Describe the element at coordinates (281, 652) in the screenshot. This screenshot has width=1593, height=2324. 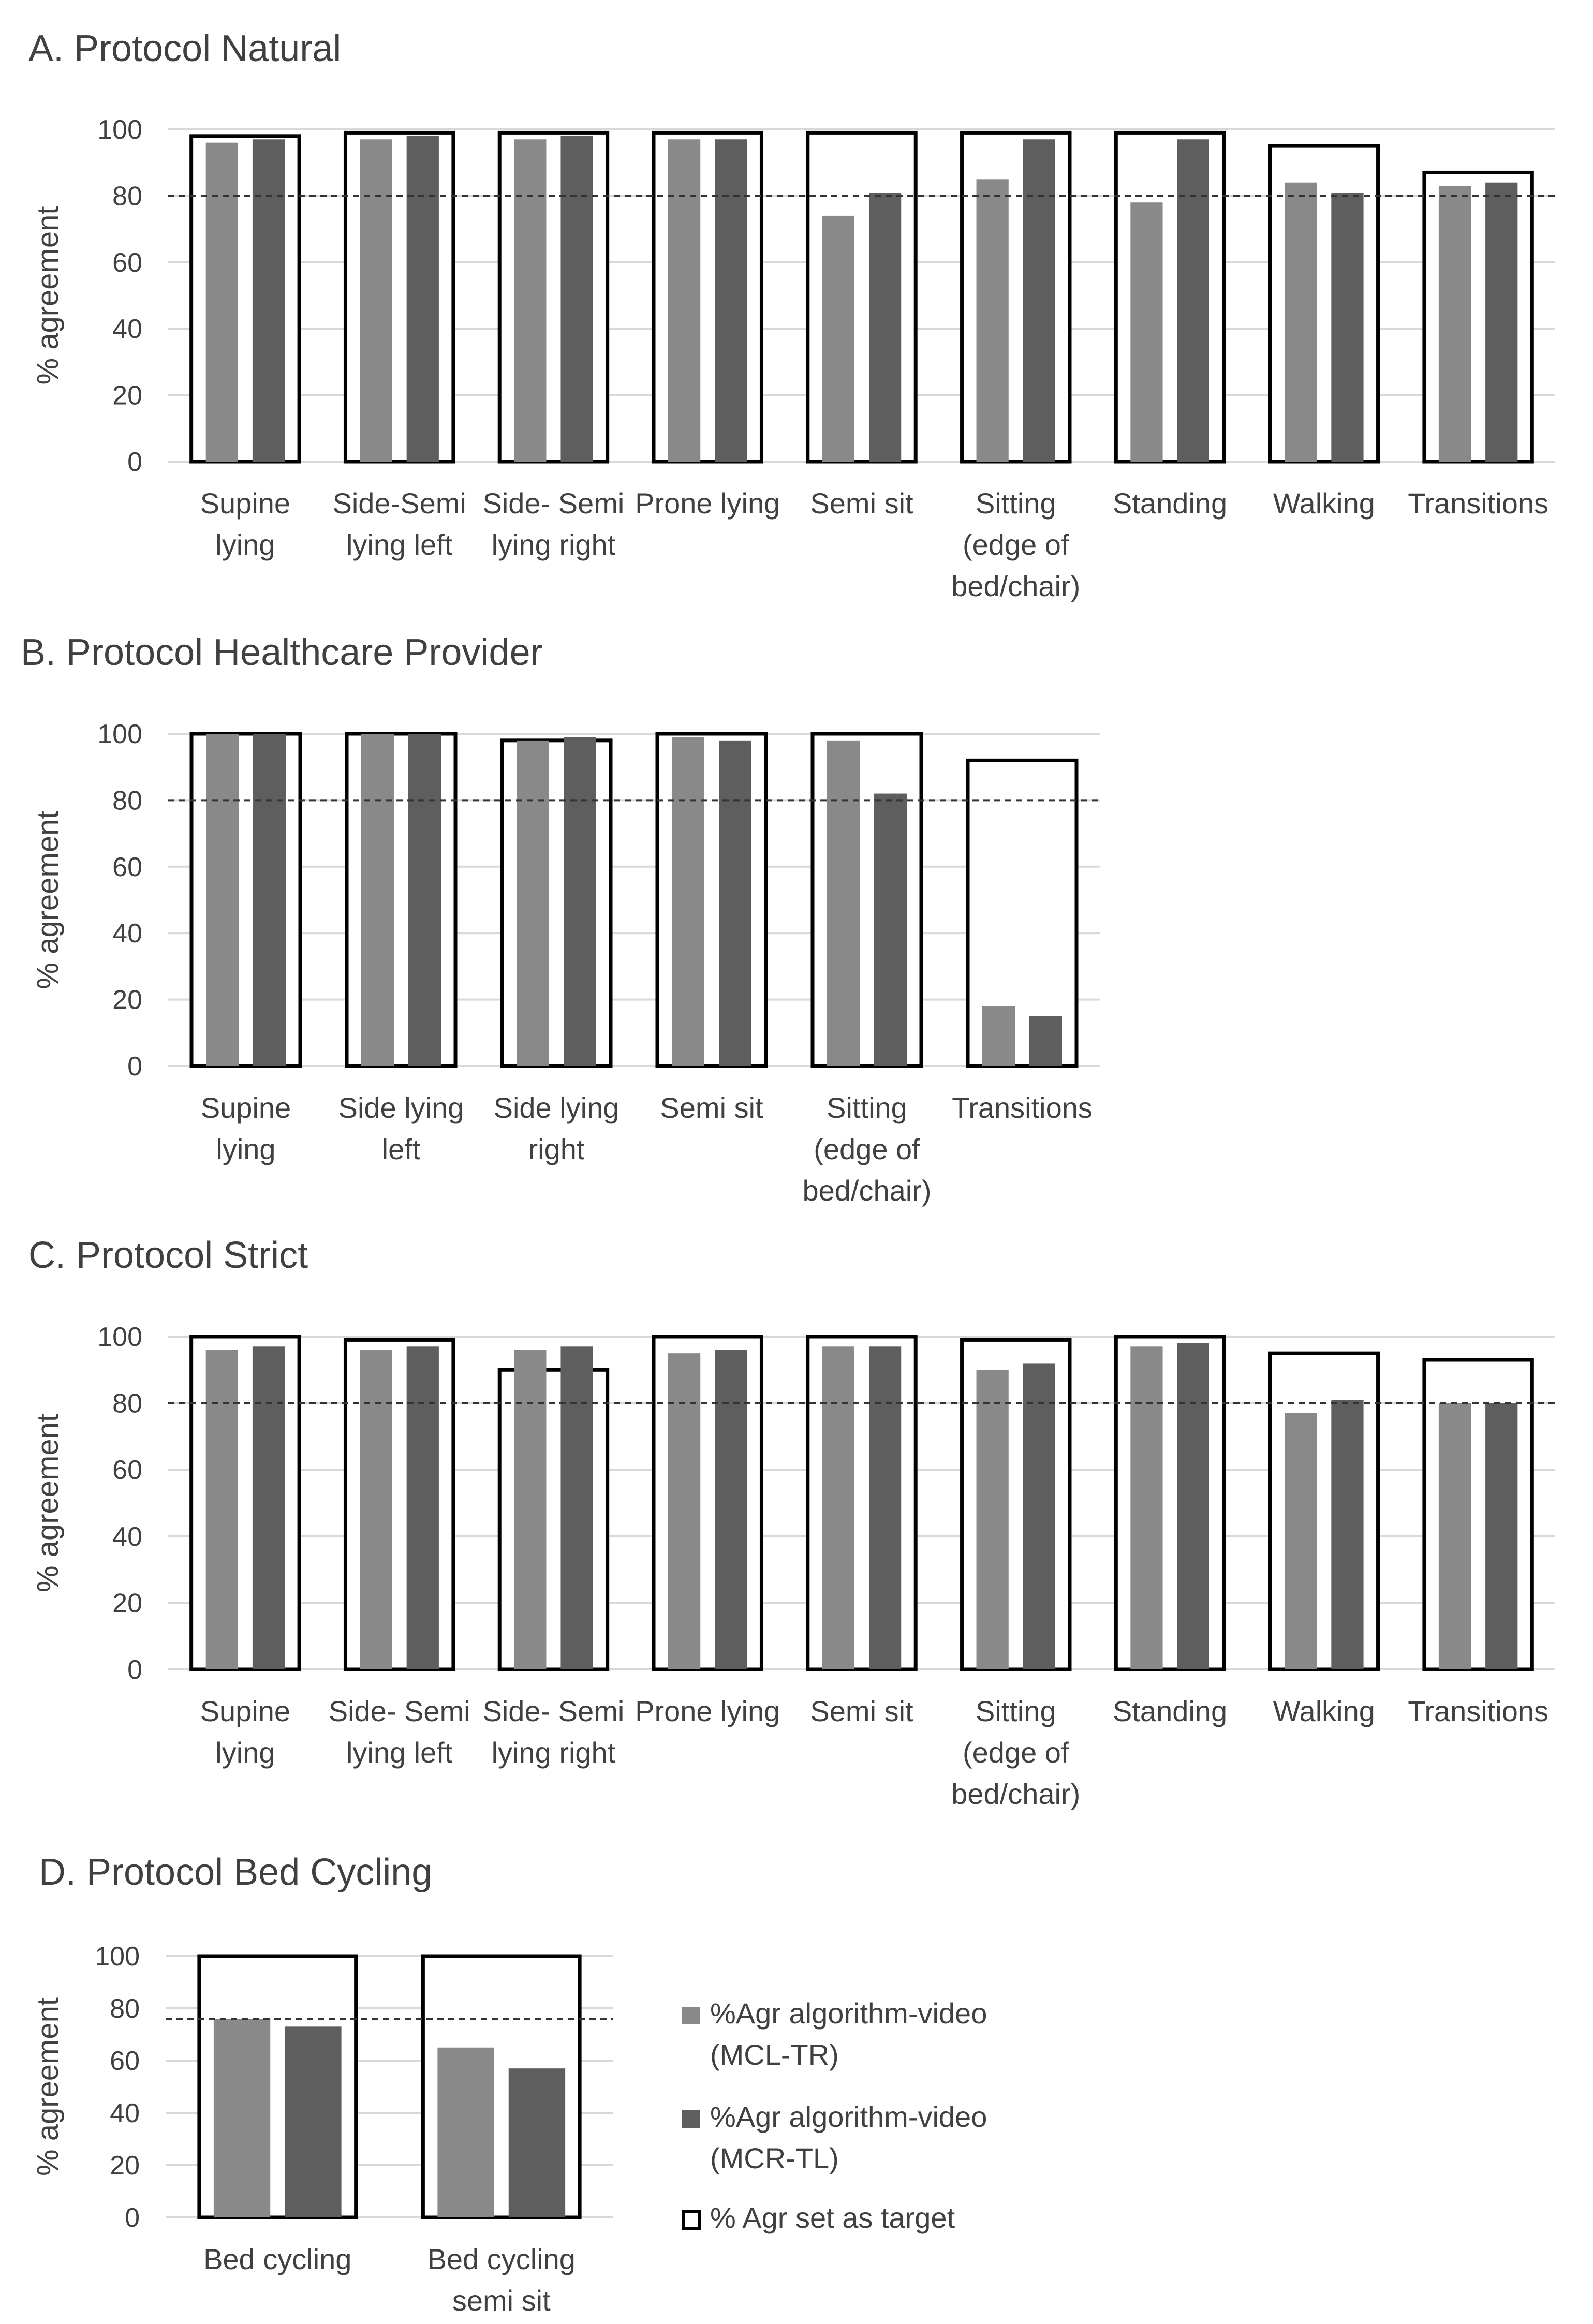
I see `chart-title: B. Protocol Healthcare Provider` at that location.